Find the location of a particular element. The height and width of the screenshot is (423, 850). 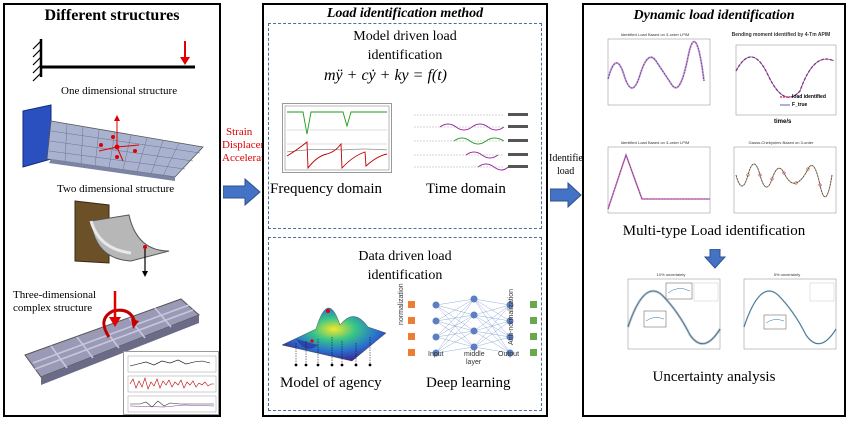

two-dim-label: Two dimensional structure is located at coordinates (116, 189).